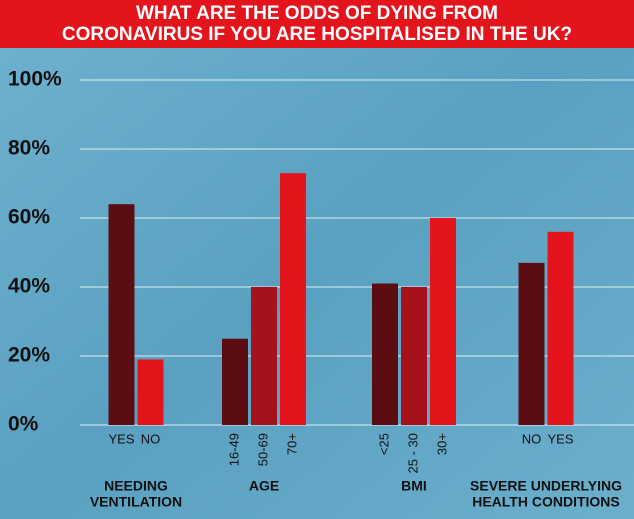 This screenshot has width=634, height=519. What do you see at coordinates (262, 449) in the screenshot?
I see `x-tick-label: 50-69` at bounding box center [262, 449].